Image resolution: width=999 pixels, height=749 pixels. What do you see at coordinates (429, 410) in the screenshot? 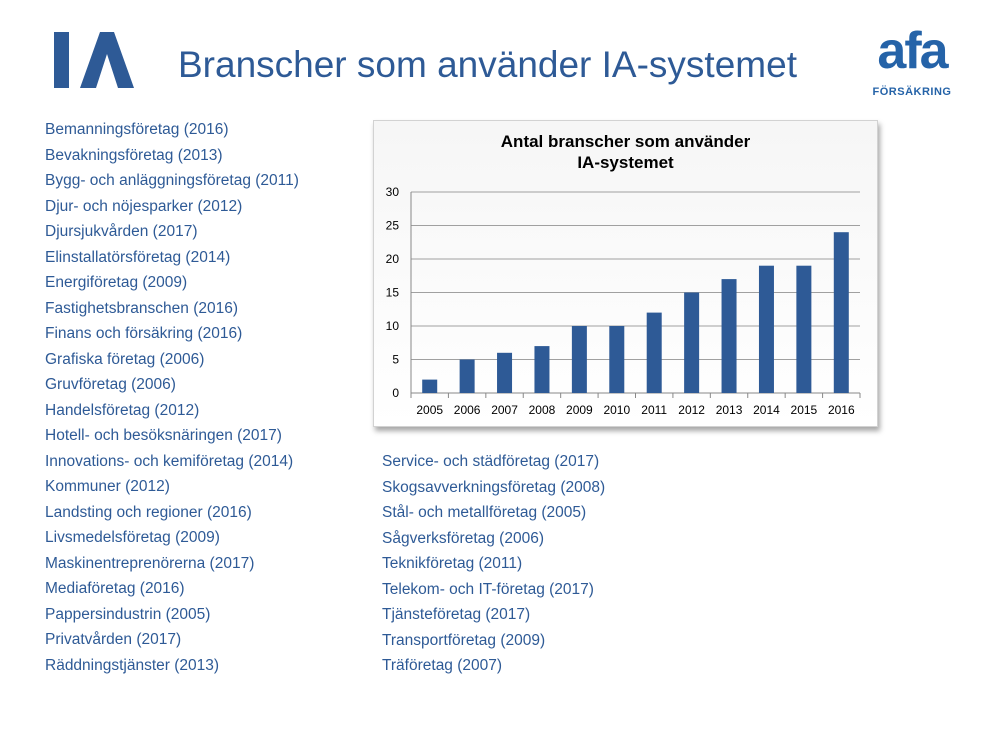
I see `x-tick-label: 2005` at bounding box center [429, 410].